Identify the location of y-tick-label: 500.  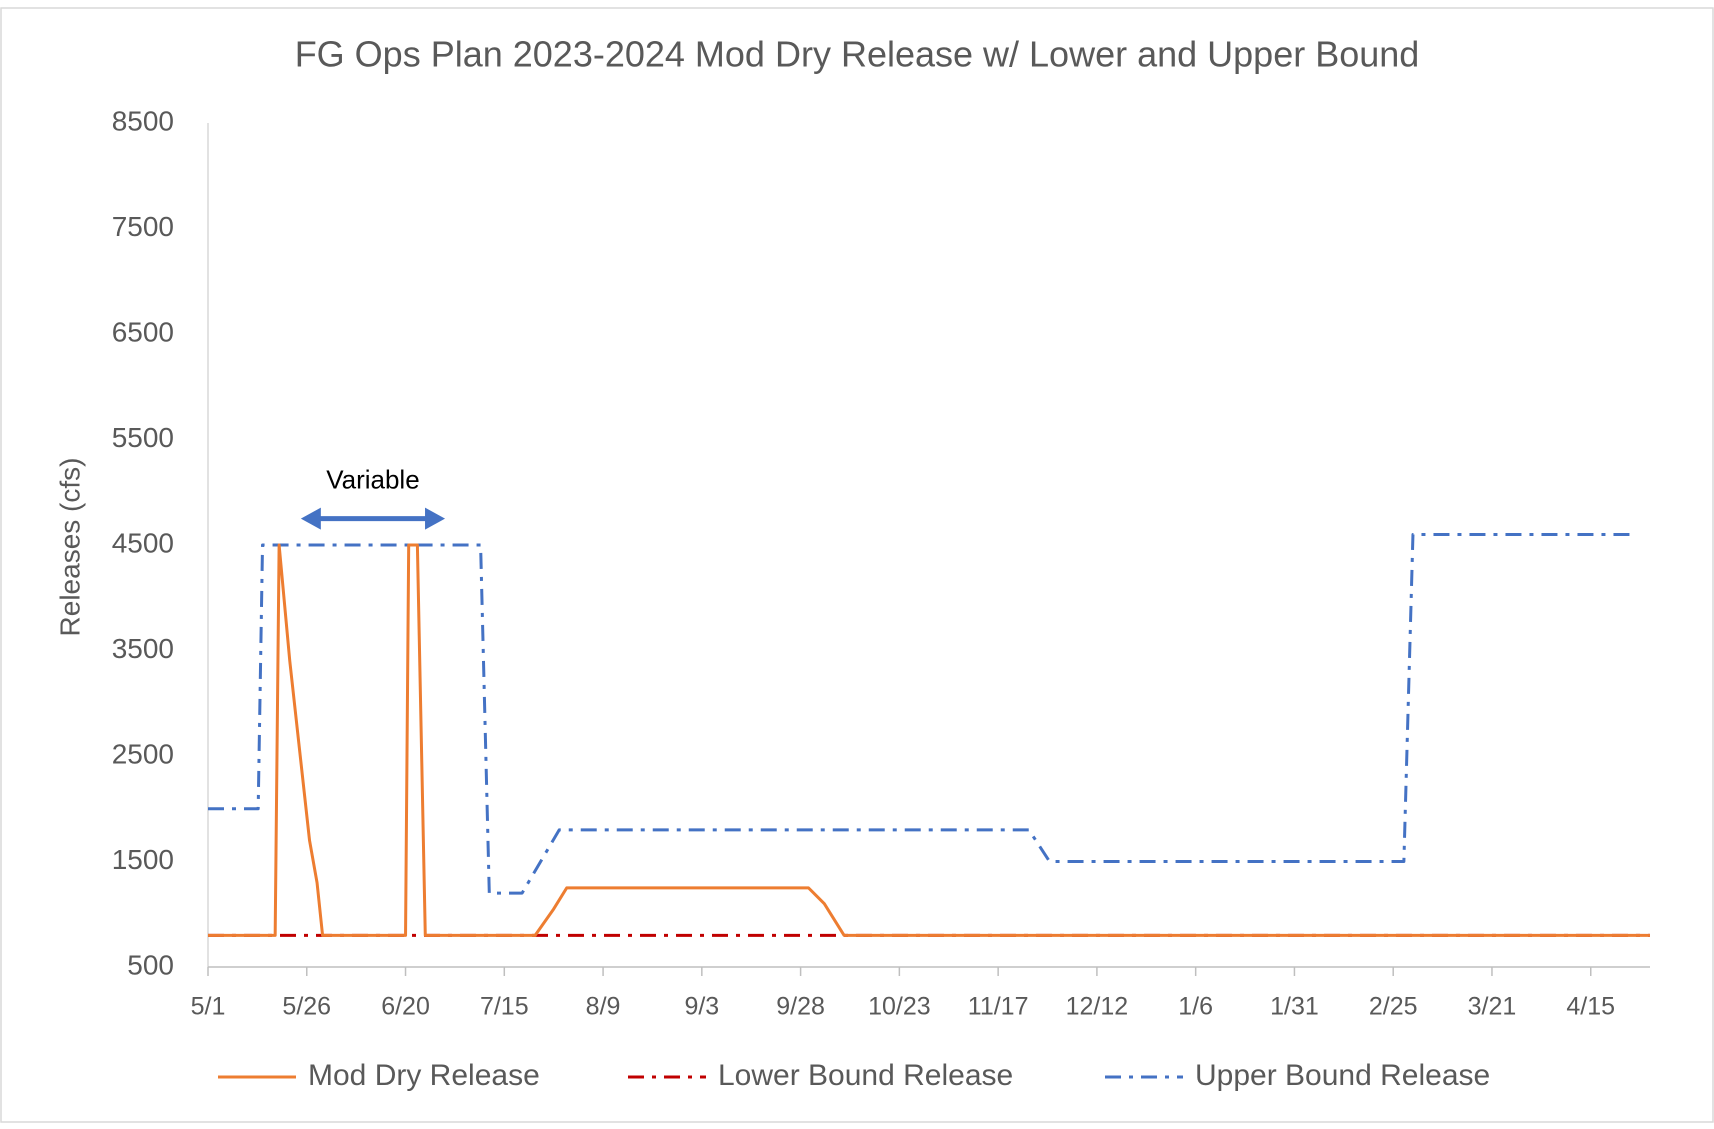
(150, 964).